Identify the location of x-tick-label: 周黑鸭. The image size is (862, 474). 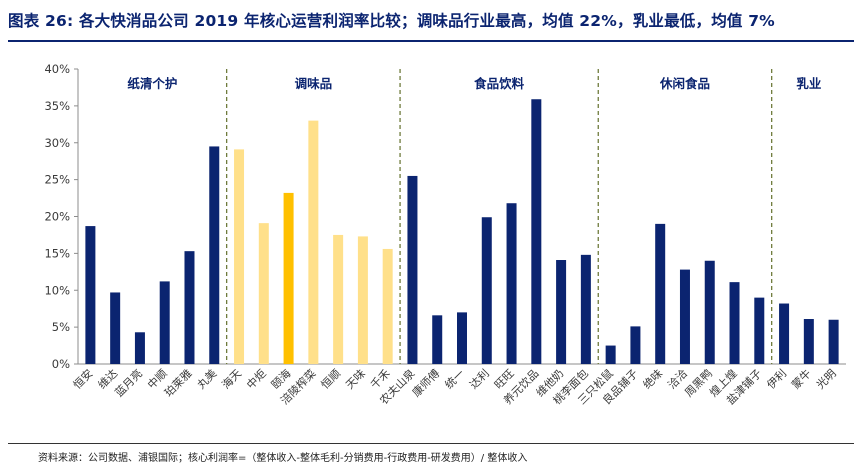
(698, 383).